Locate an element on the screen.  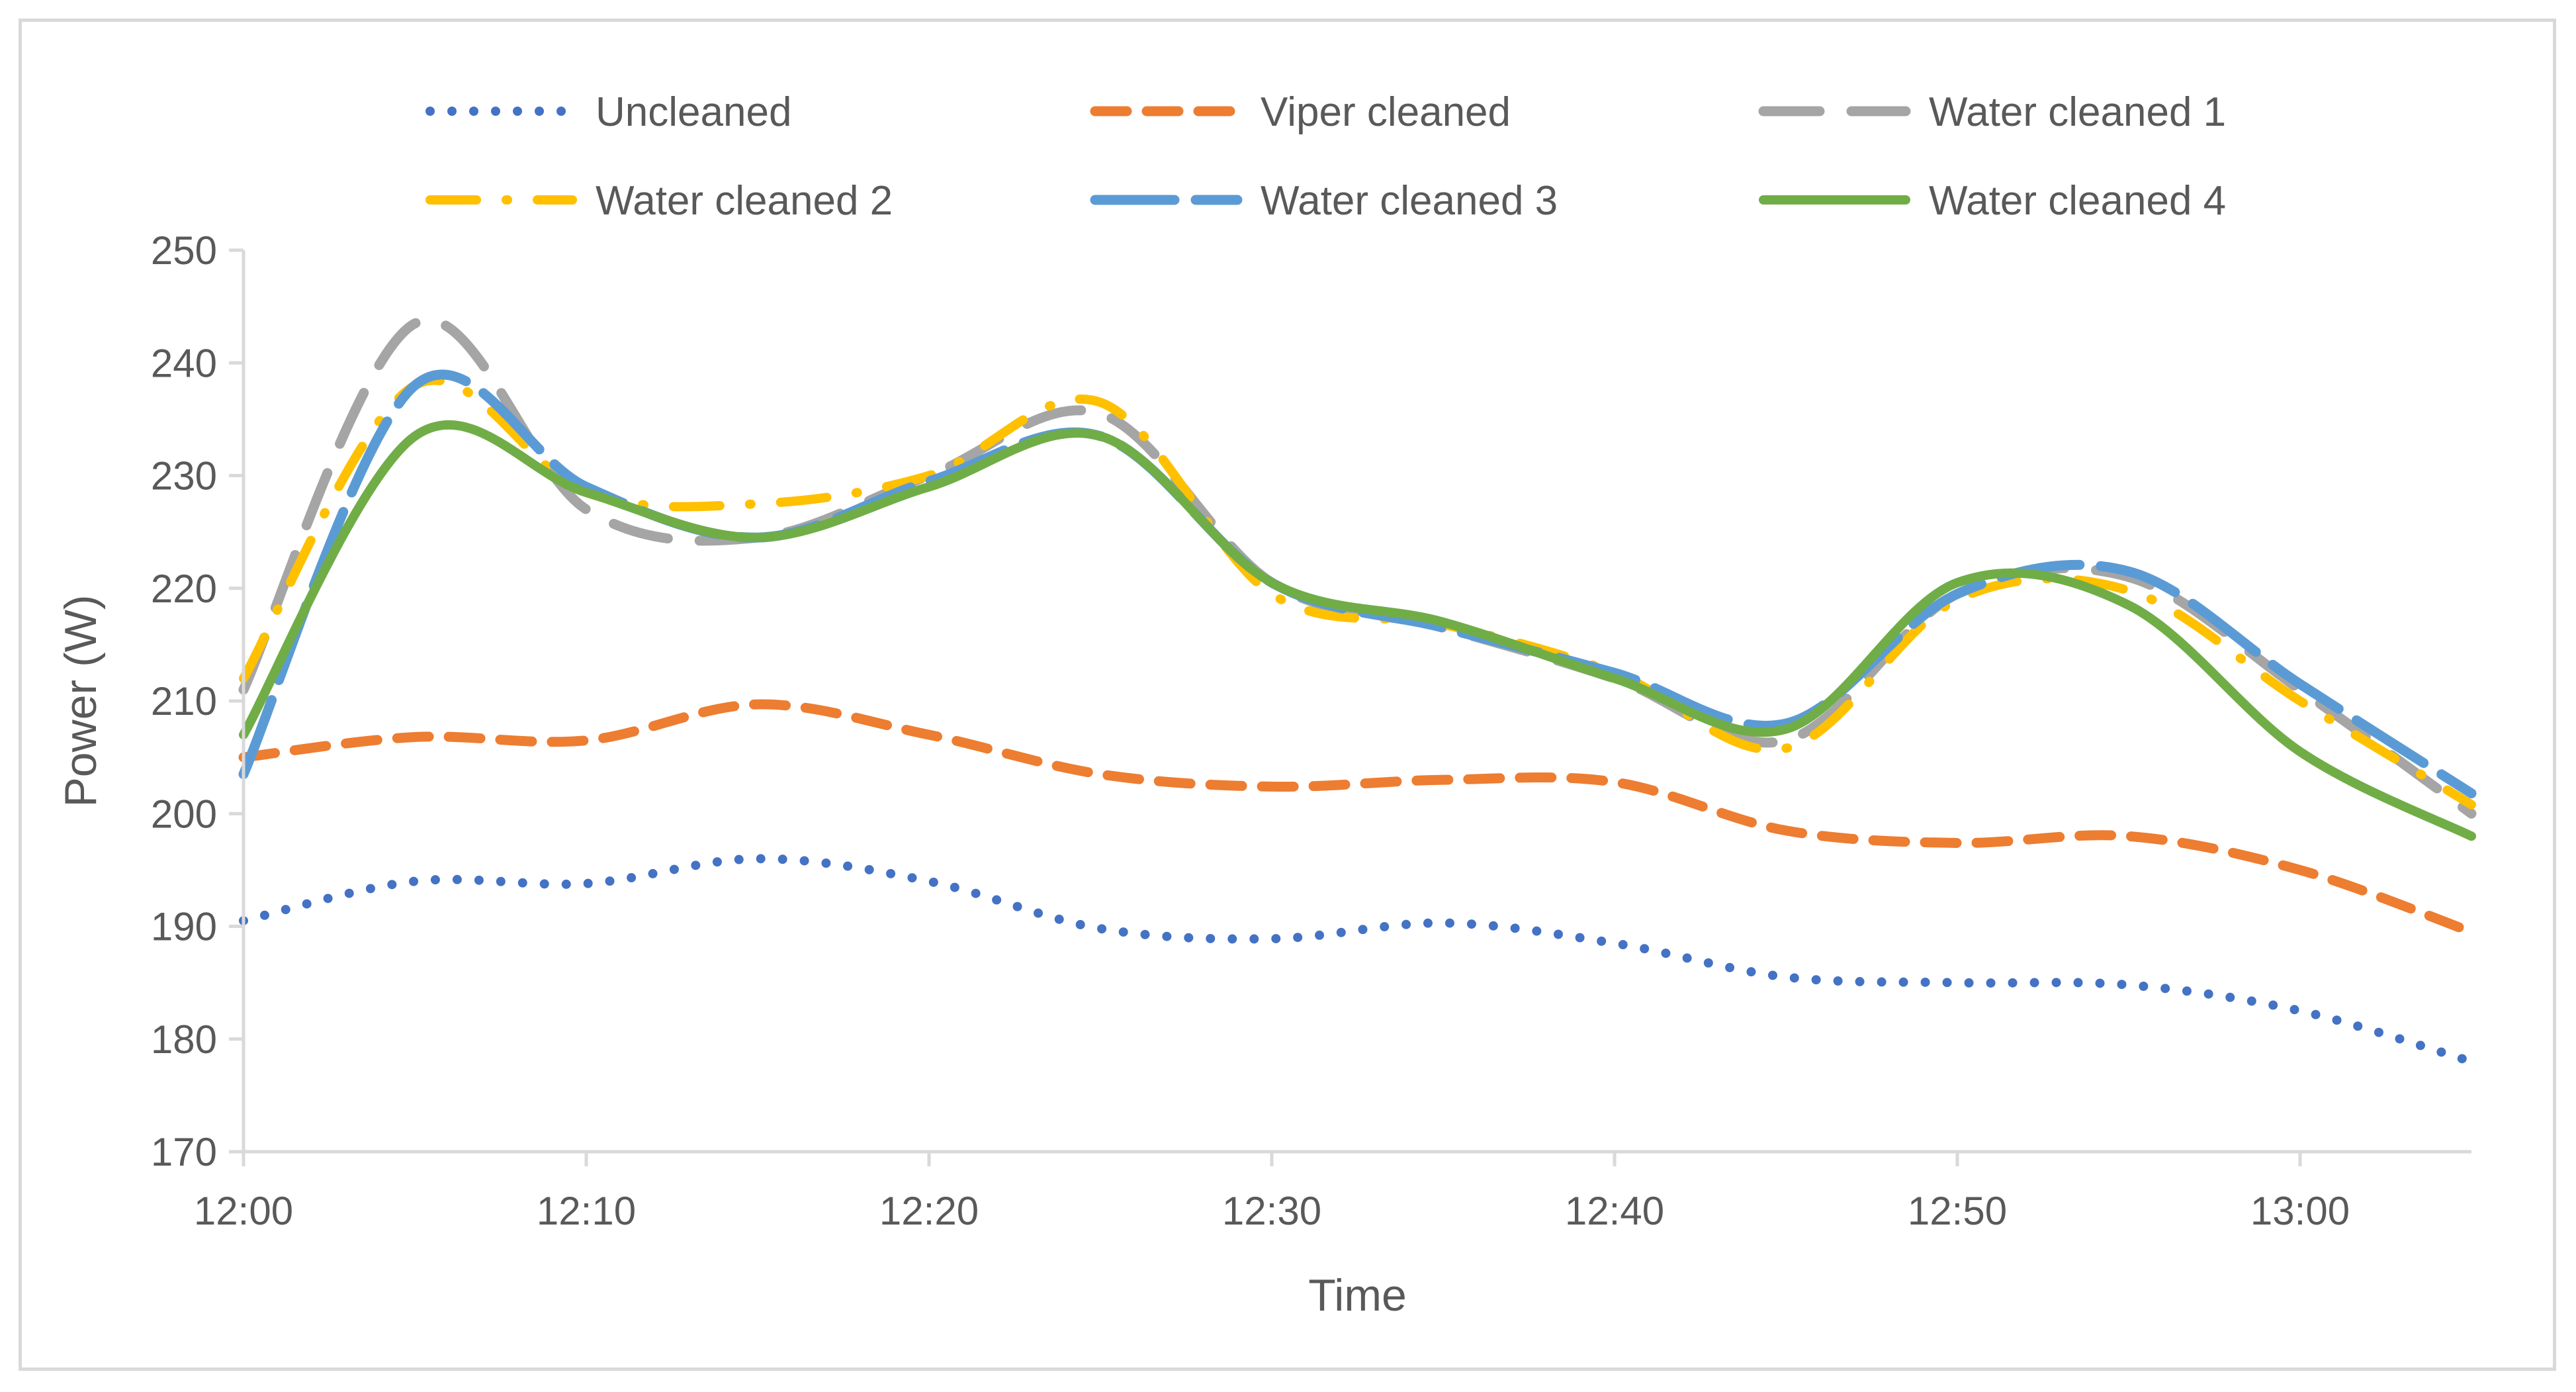
legend-item: Water cleaned 1 is located at coordinates (1992, 112).